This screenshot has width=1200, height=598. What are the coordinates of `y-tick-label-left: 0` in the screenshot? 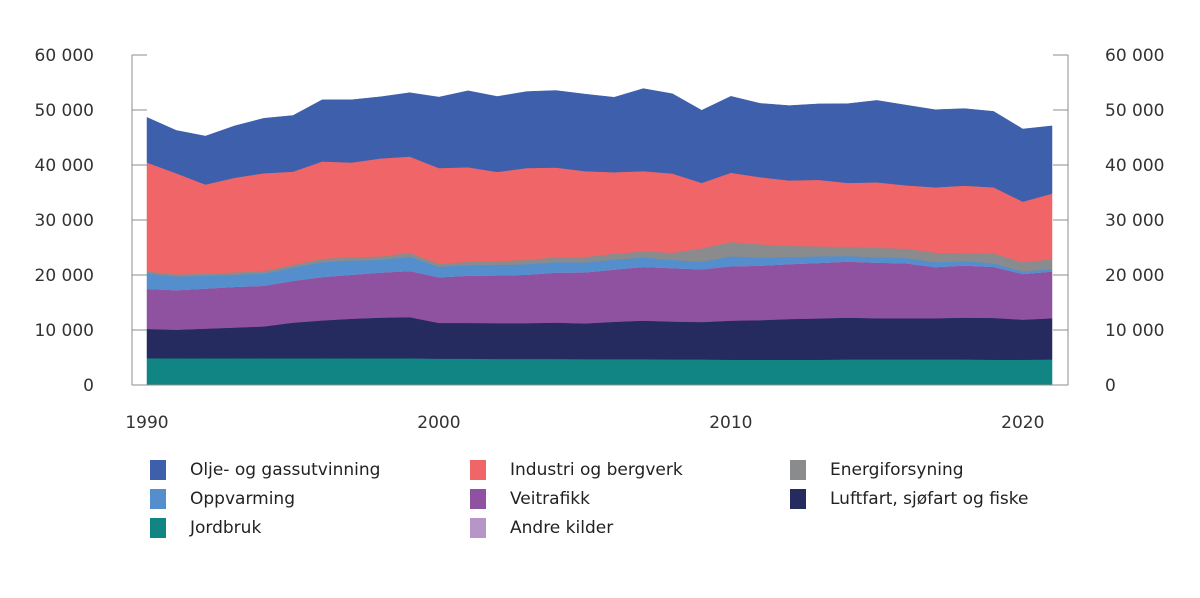 It's located at (88, 386).